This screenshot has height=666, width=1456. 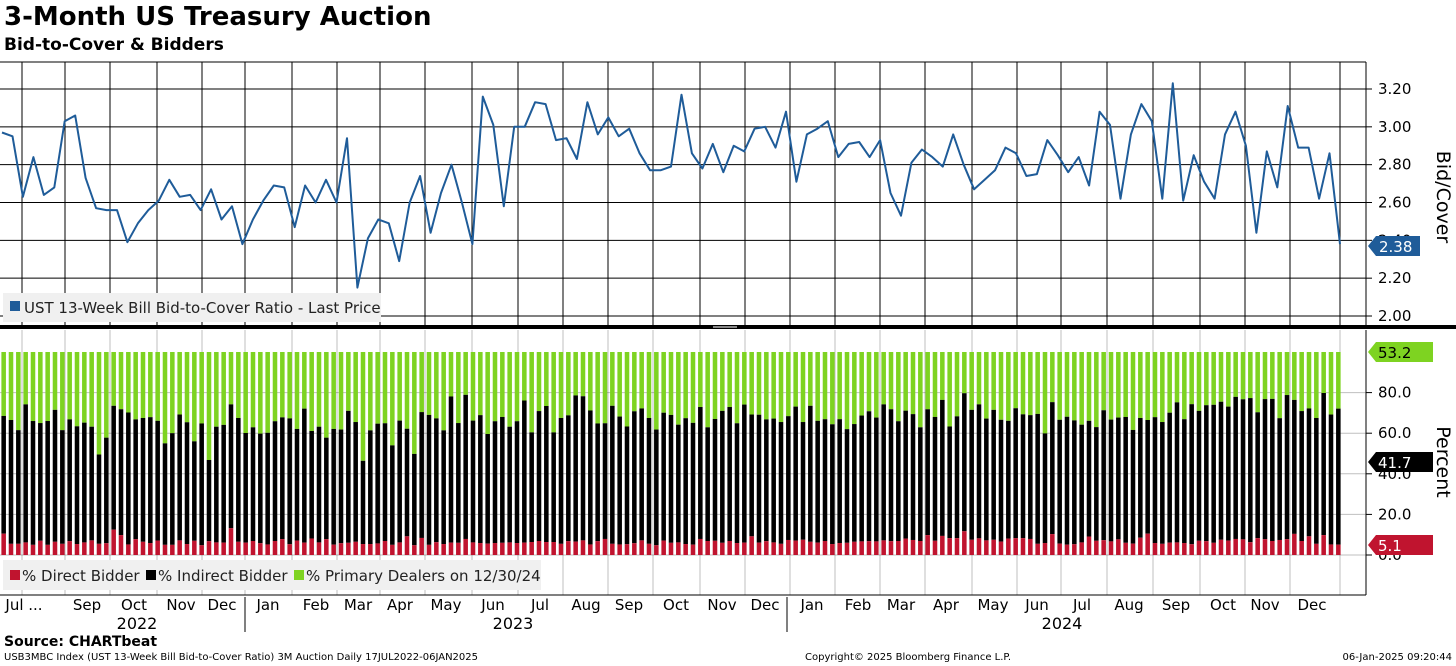 I want to click on top-ytick-label: 2.60, so click(x=1394, y=203).